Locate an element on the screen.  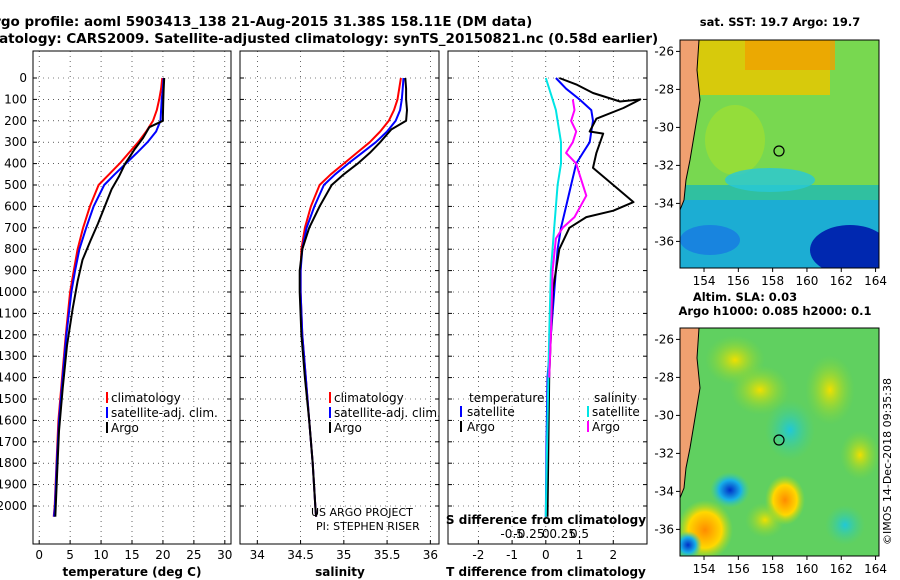
s-difference-label: S difference from climatology is located at coordinates (546, 520).